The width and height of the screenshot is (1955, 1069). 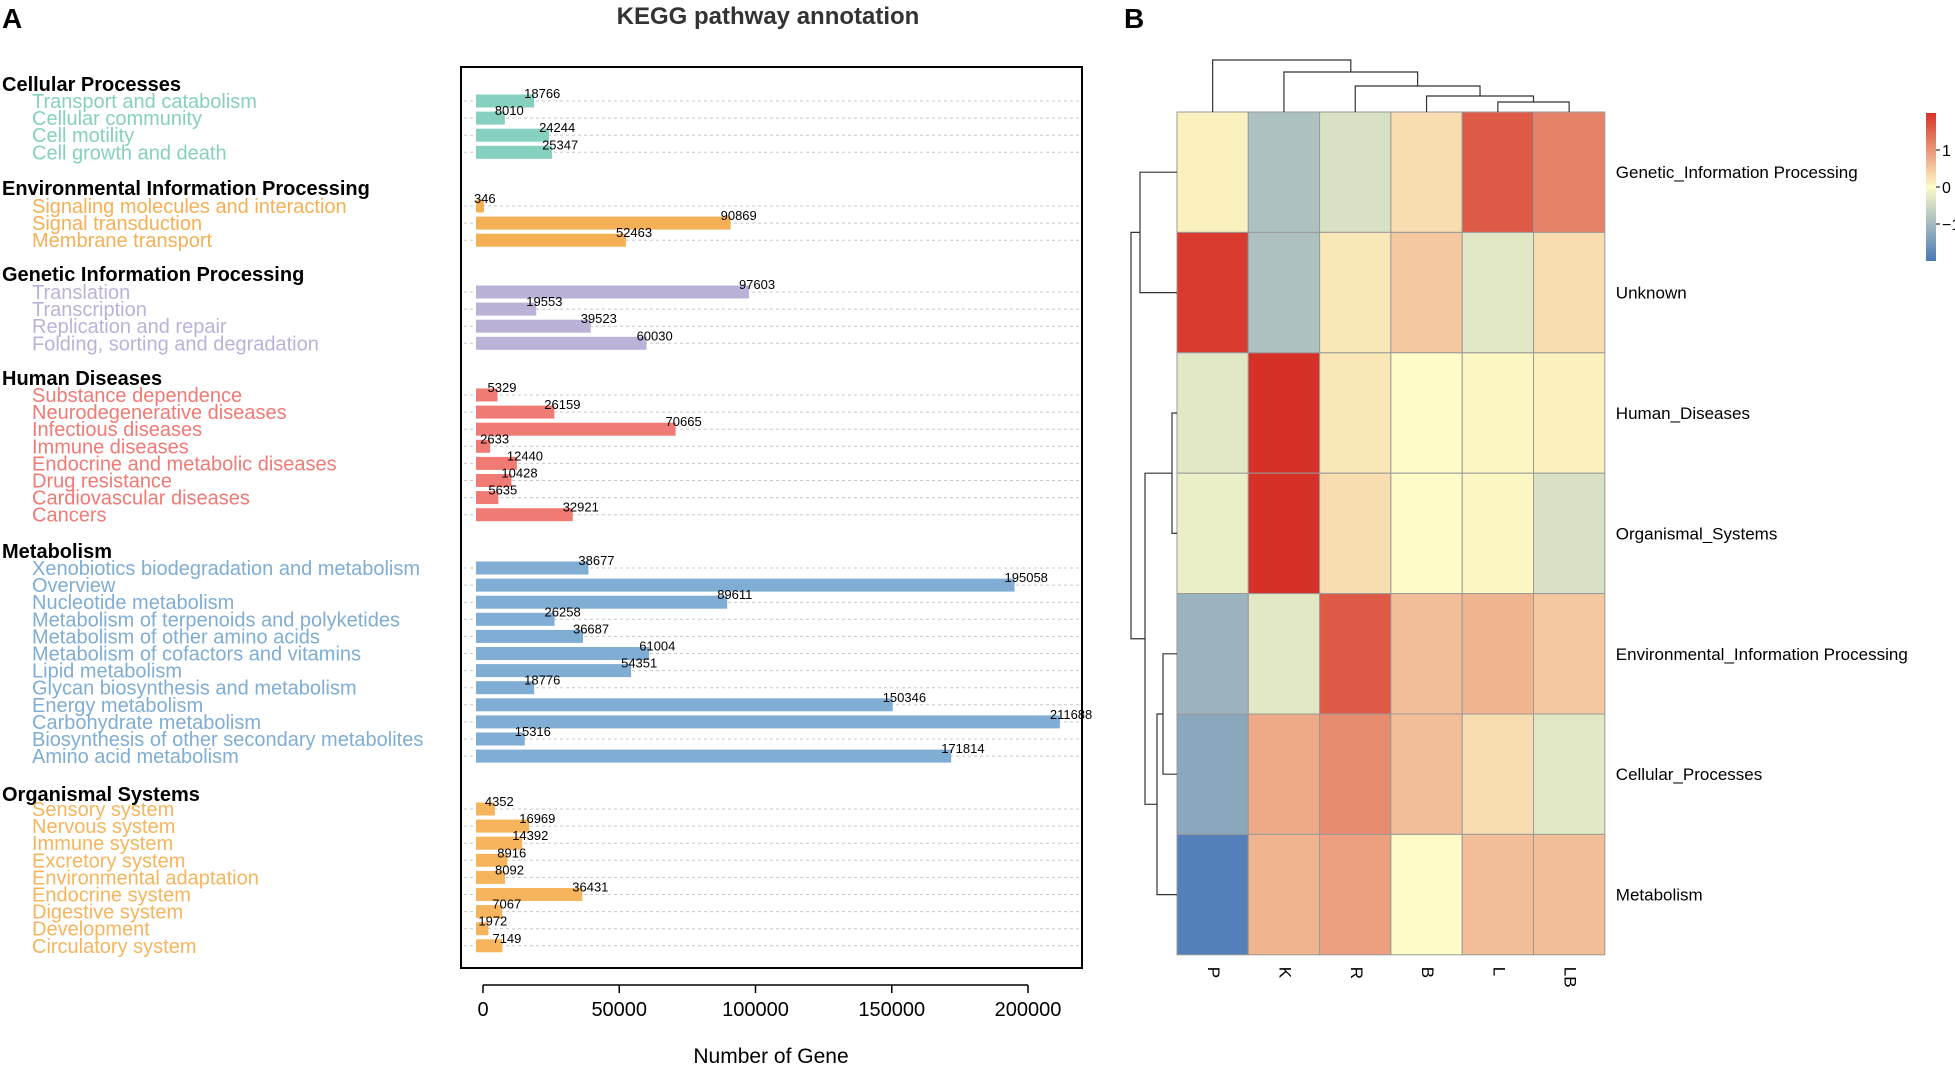 I want to click on category-label-immune-system: Immune system, so click(x=102, y=844).